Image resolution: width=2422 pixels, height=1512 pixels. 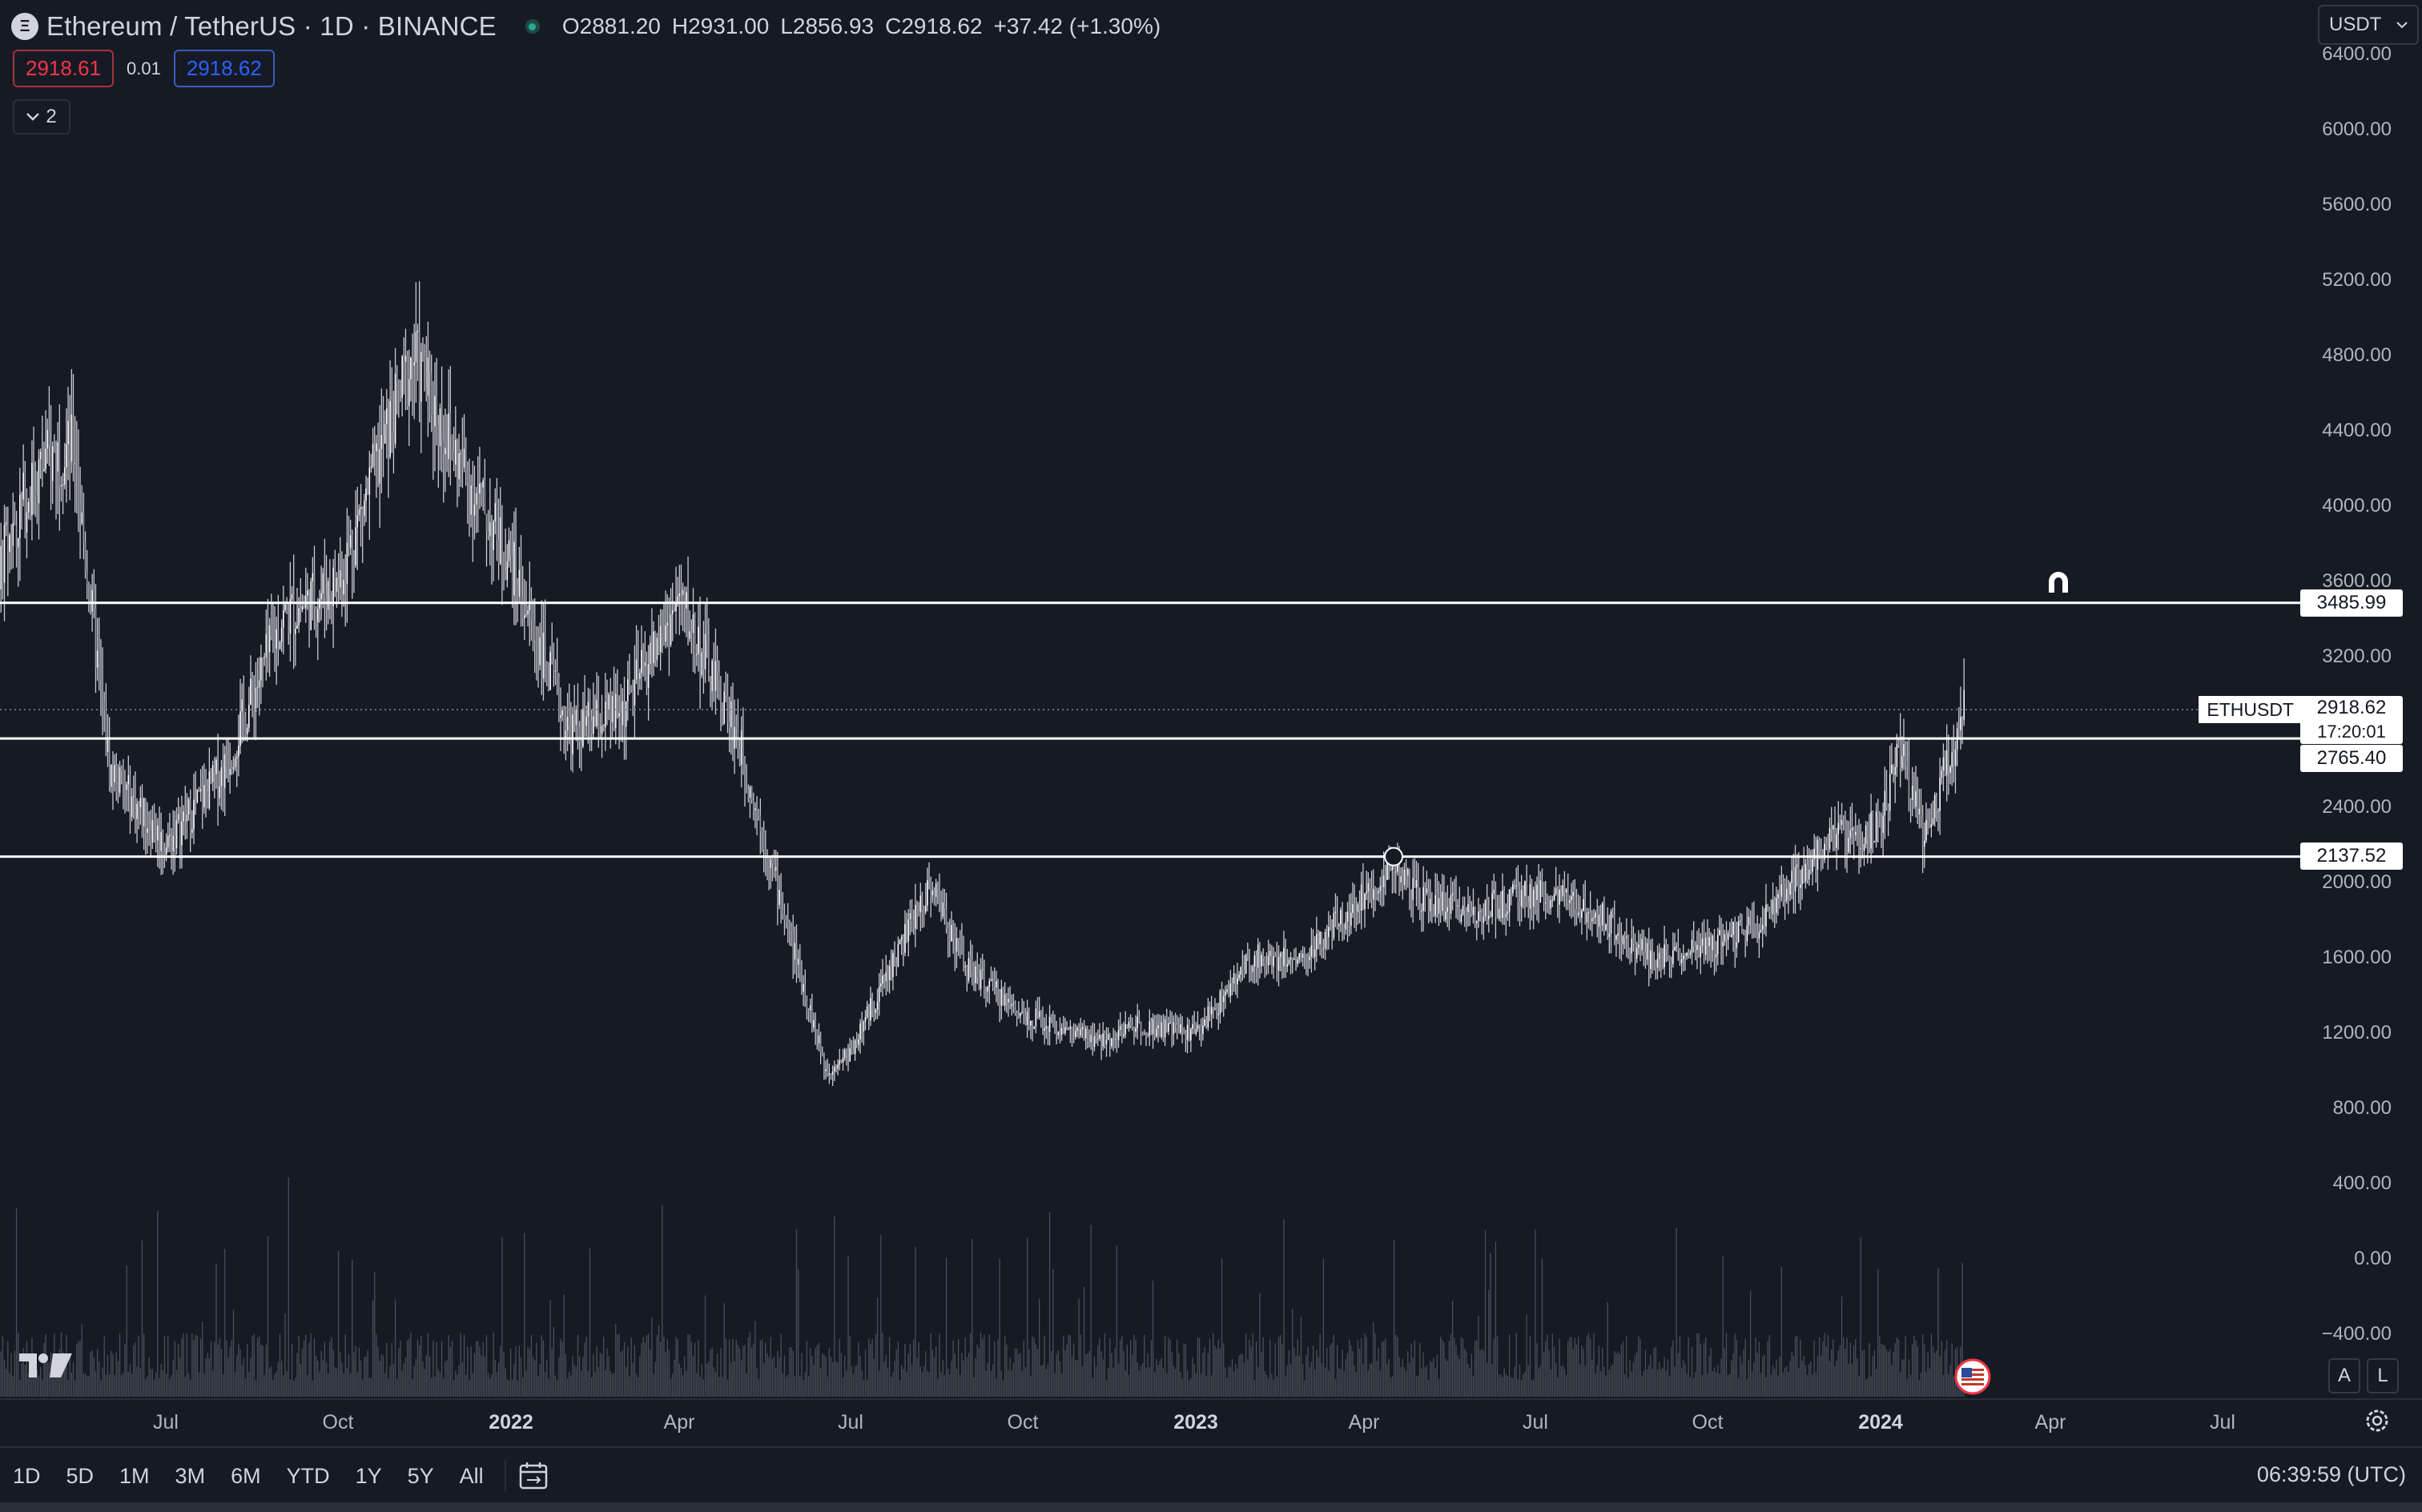 What do you see at coordinates (2368, 25) in the screenshot?
I see `currency-select: USDT` at bounding box center [2368, 25].